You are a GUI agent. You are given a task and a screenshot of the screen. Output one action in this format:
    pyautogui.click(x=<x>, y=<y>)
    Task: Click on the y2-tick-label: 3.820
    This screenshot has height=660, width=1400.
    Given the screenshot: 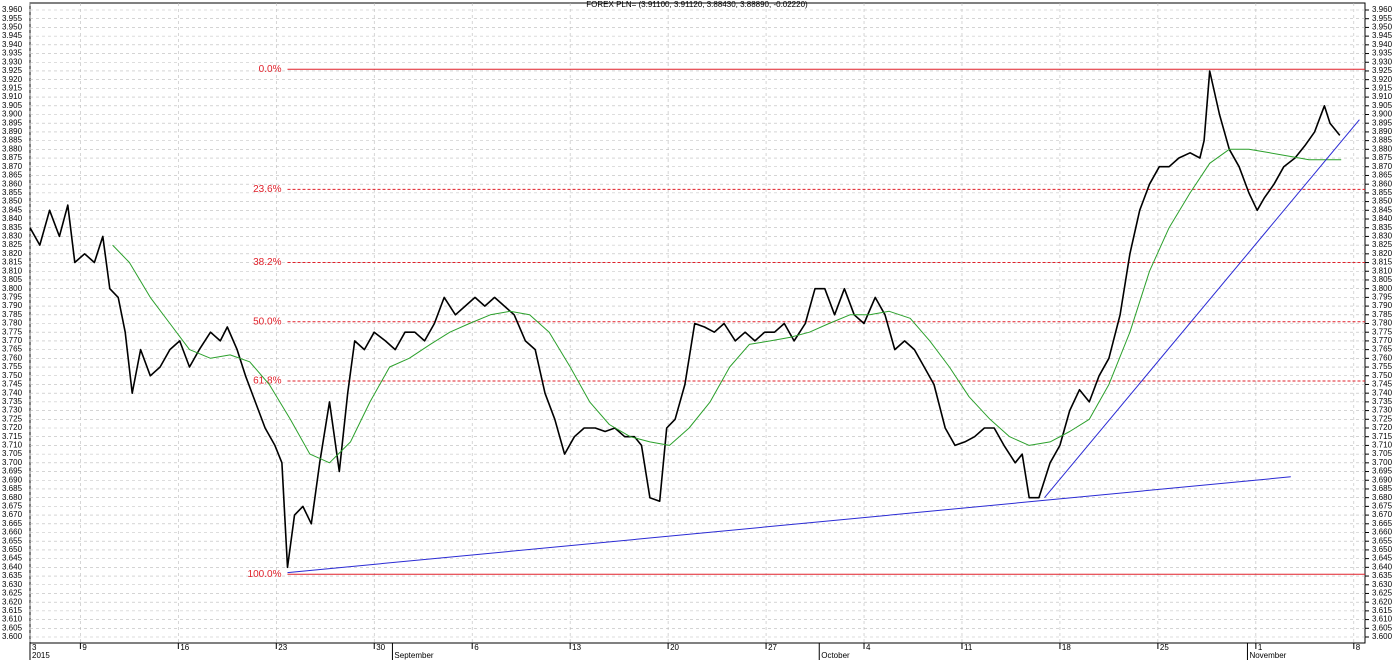 What is the action you would take?
    pyautogui.click(x=1382, y=253)
    